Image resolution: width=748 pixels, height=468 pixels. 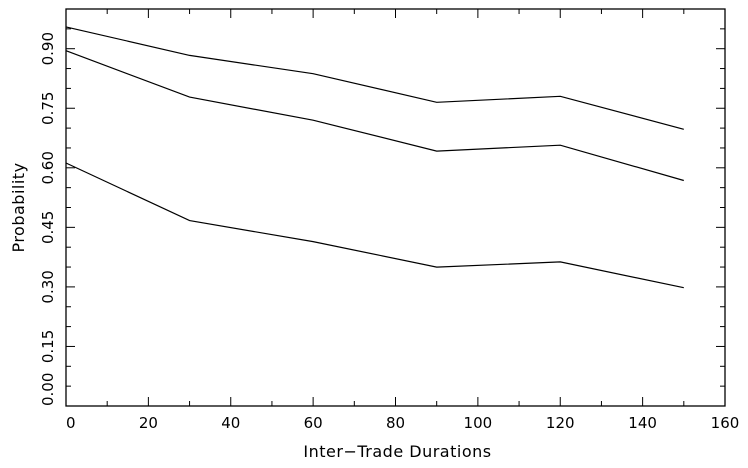 I want to click on x-tick-label: 60, so click(x=313, y=423).